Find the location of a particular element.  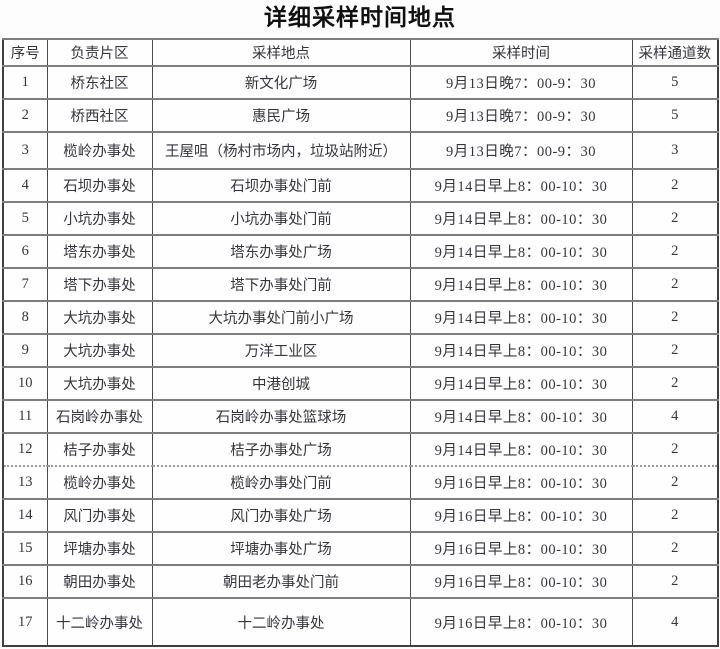

cell-location: 塔东办事处广场 is located at coordinates (281, 251).